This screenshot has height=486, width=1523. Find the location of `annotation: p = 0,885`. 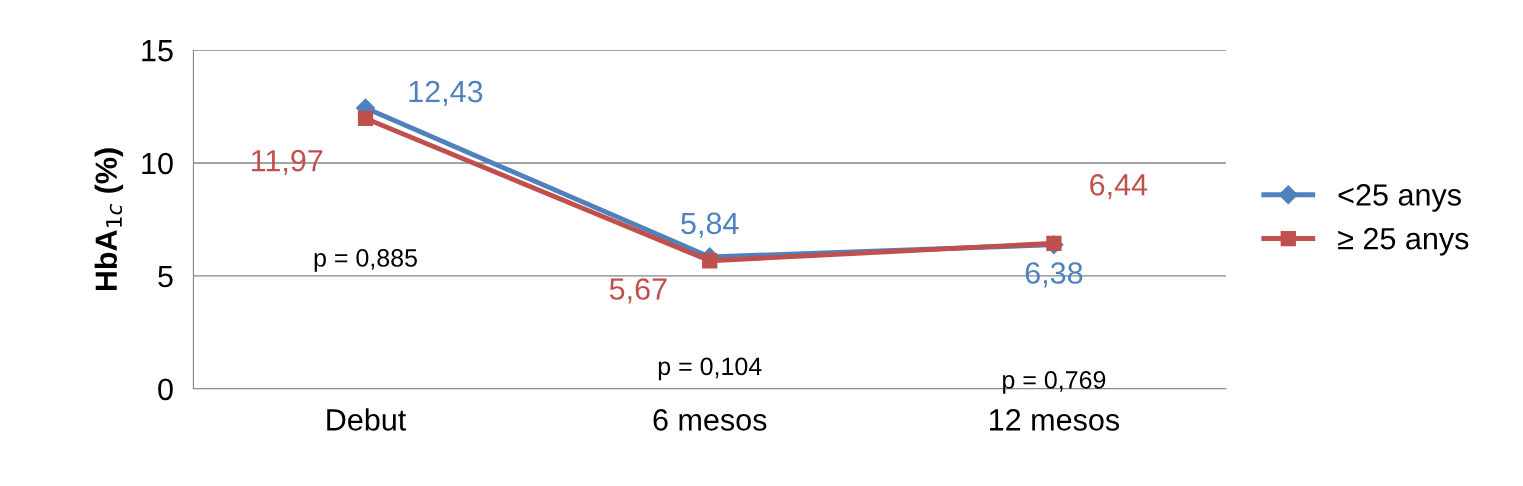

annotation: p = 0,885 is located at coordinates (365, 260).